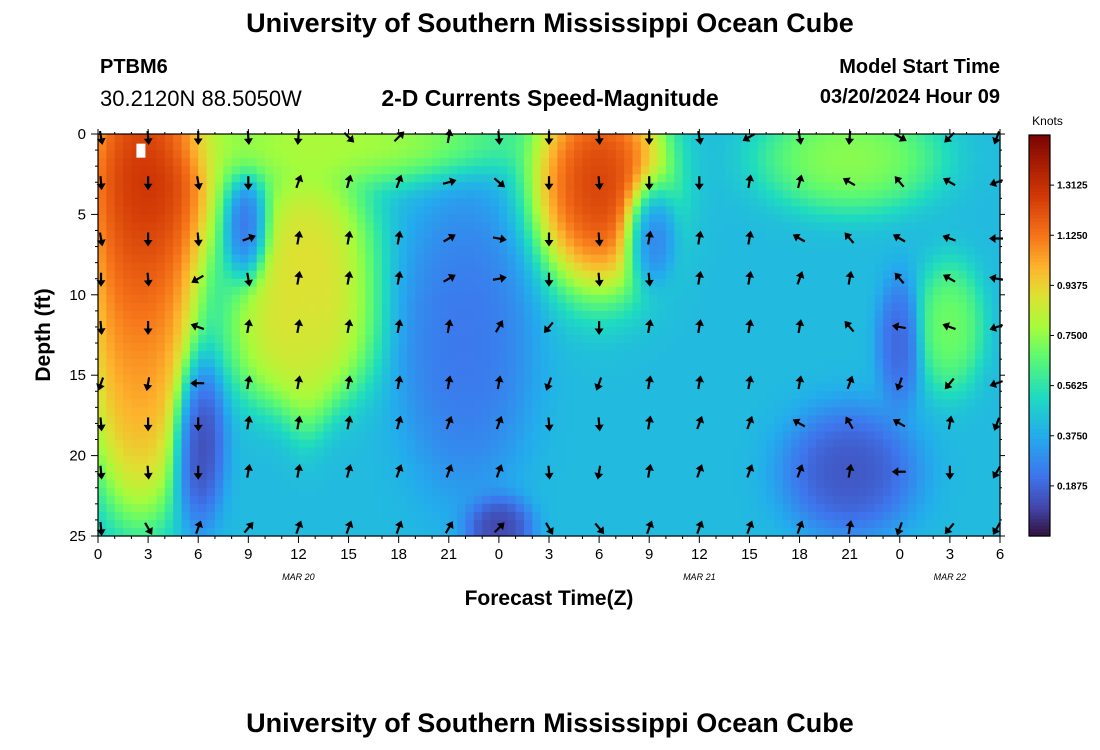 The width and height of the screenshot is (1100, 750). What do you see at coordinates (201, 98) in the screenshot?
I see `station-coordinates: 30.2120N 88.5050W` at bounding box center [201, 98].